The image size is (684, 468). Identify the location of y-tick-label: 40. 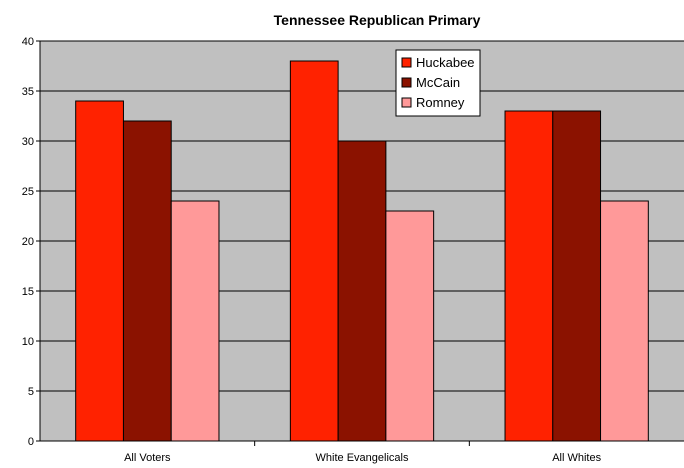
(28, 42).